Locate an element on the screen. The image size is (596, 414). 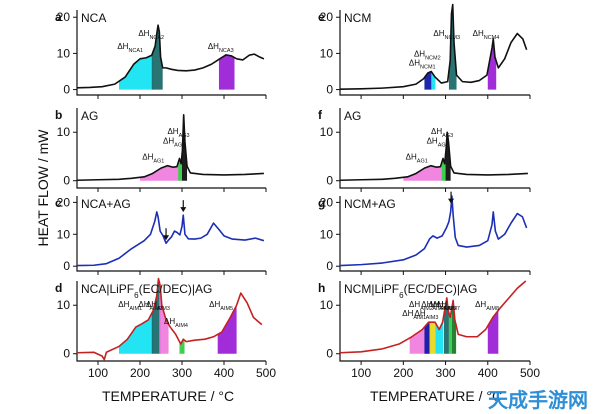
peak-label-nca2: ΔHNCA2 is located at coordinates (151, 35).